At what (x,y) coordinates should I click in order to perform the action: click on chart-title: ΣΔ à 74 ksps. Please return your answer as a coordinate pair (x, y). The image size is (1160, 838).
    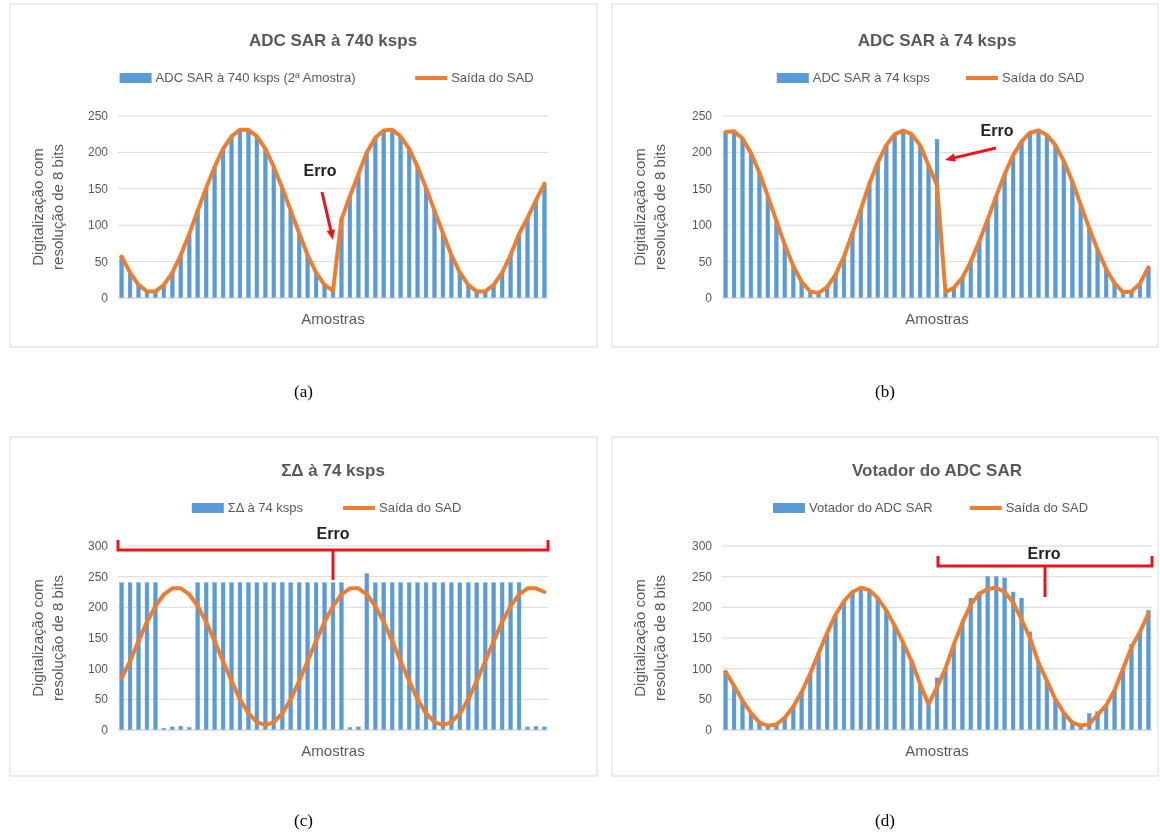
    Looking at the image, I should click on (333, 470).